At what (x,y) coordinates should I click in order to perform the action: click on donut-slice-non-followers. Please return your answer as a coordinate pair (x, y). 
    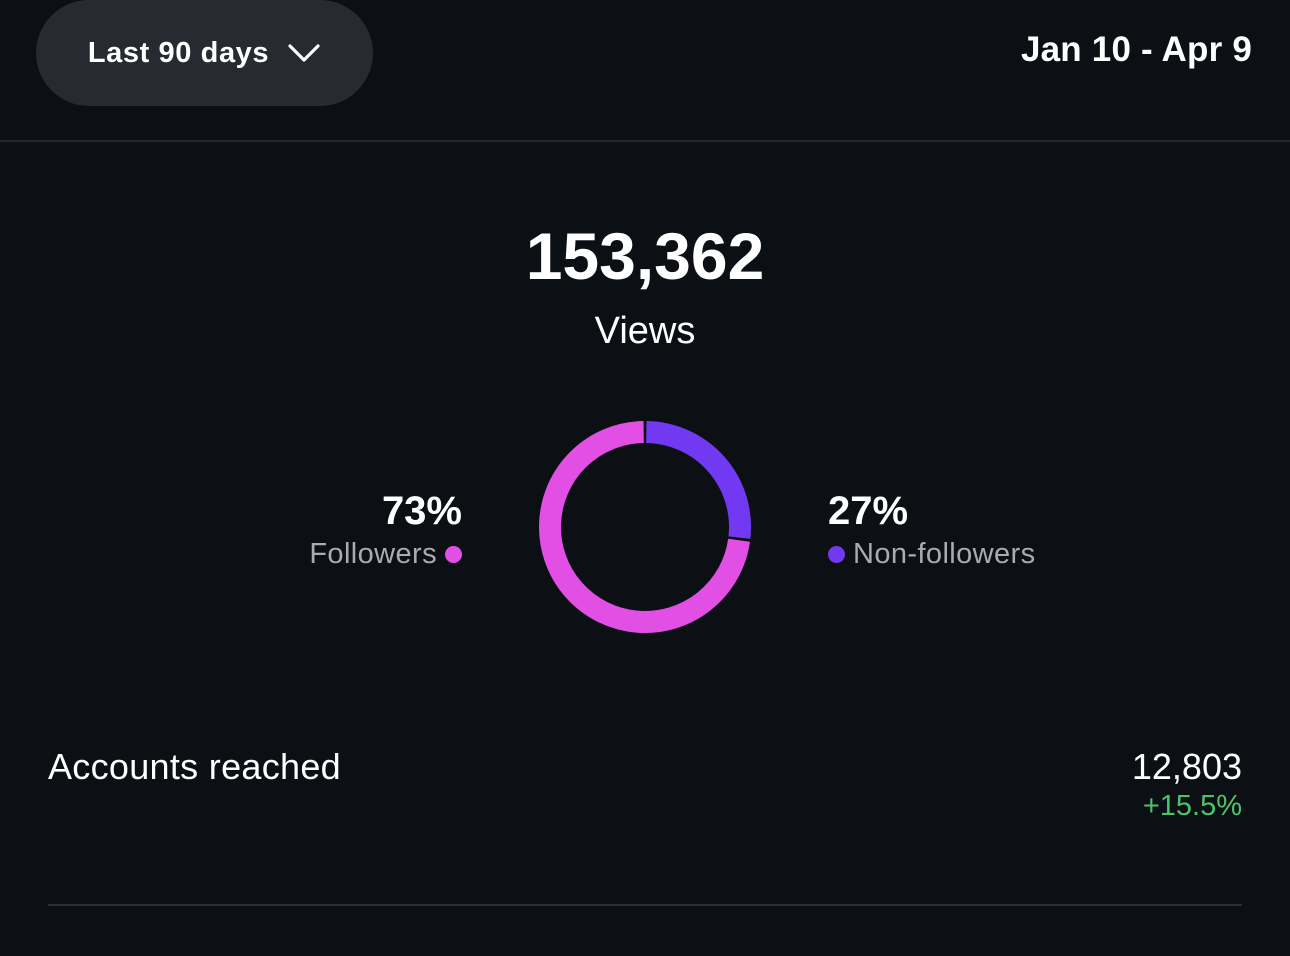
    Looking at the image, I should click on (698, 480).